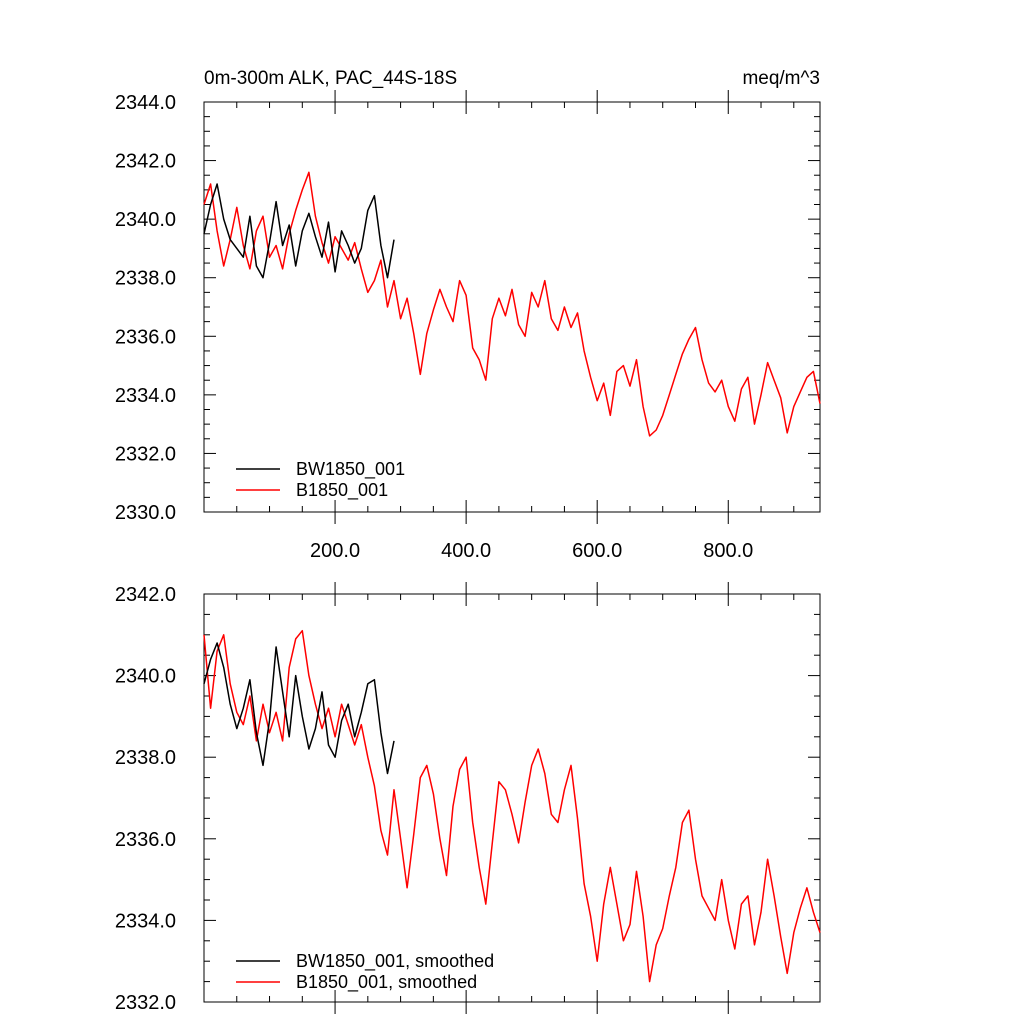 The height and width of the screenshot is (1024, 1024). What do you see at coordinates (145, 279) in the screenshot?
I see `top-ytick-label: 2338.0` at bounding box center [145, 279].